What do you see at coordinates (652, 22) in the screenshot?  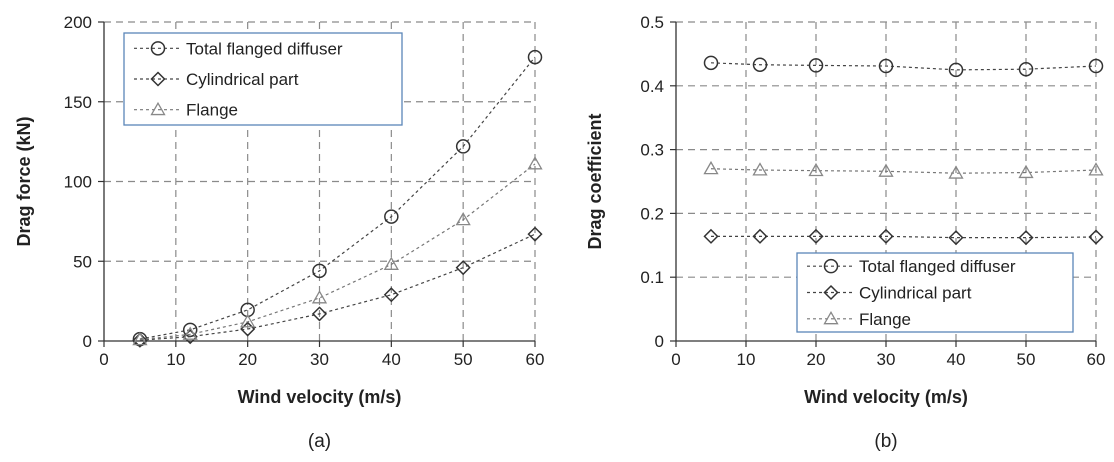 I see `y-tick-label-0-5: 0.5` at bounding box center [652, 22].